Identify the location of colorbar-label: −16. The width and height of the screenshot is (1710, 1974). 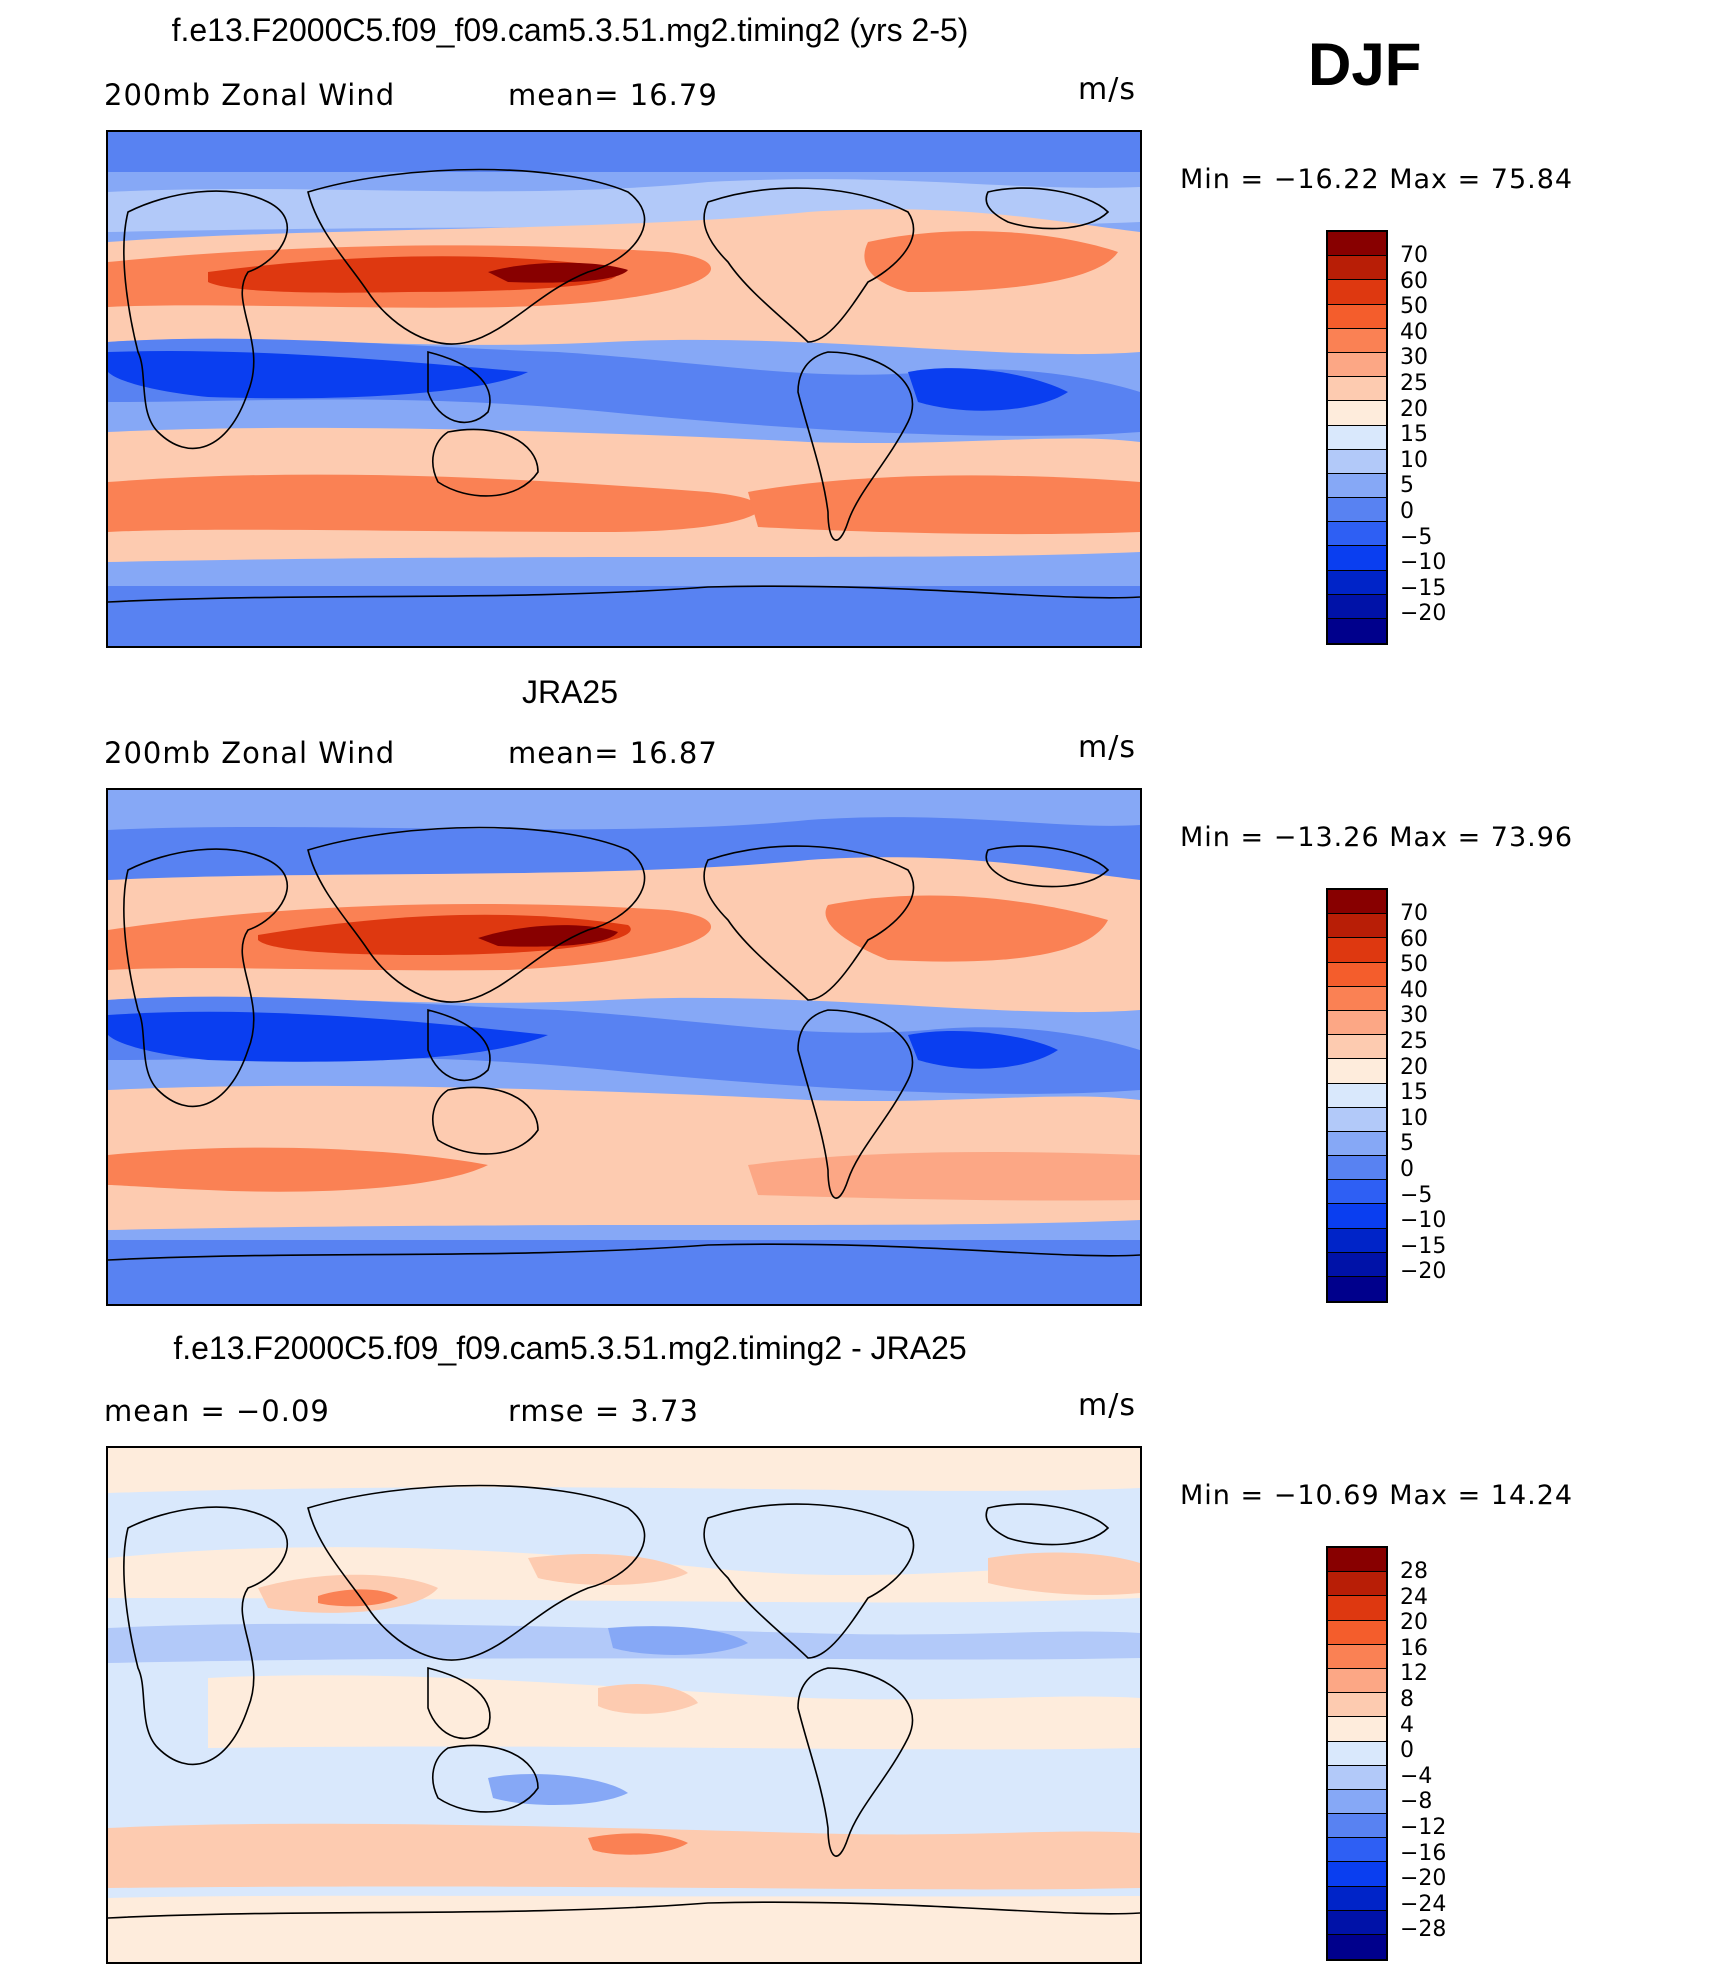
(1423, 1853).